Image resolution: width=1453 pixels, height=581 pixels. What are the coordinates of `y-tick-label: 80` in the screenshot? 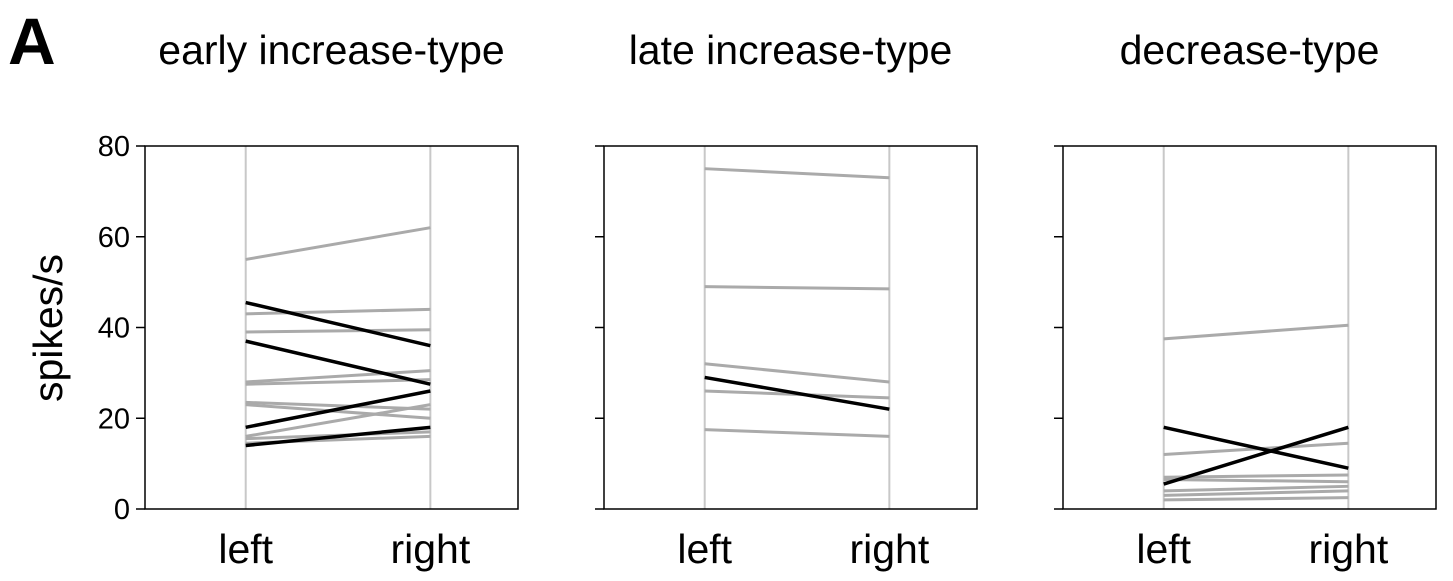 It's located at (114, 147).